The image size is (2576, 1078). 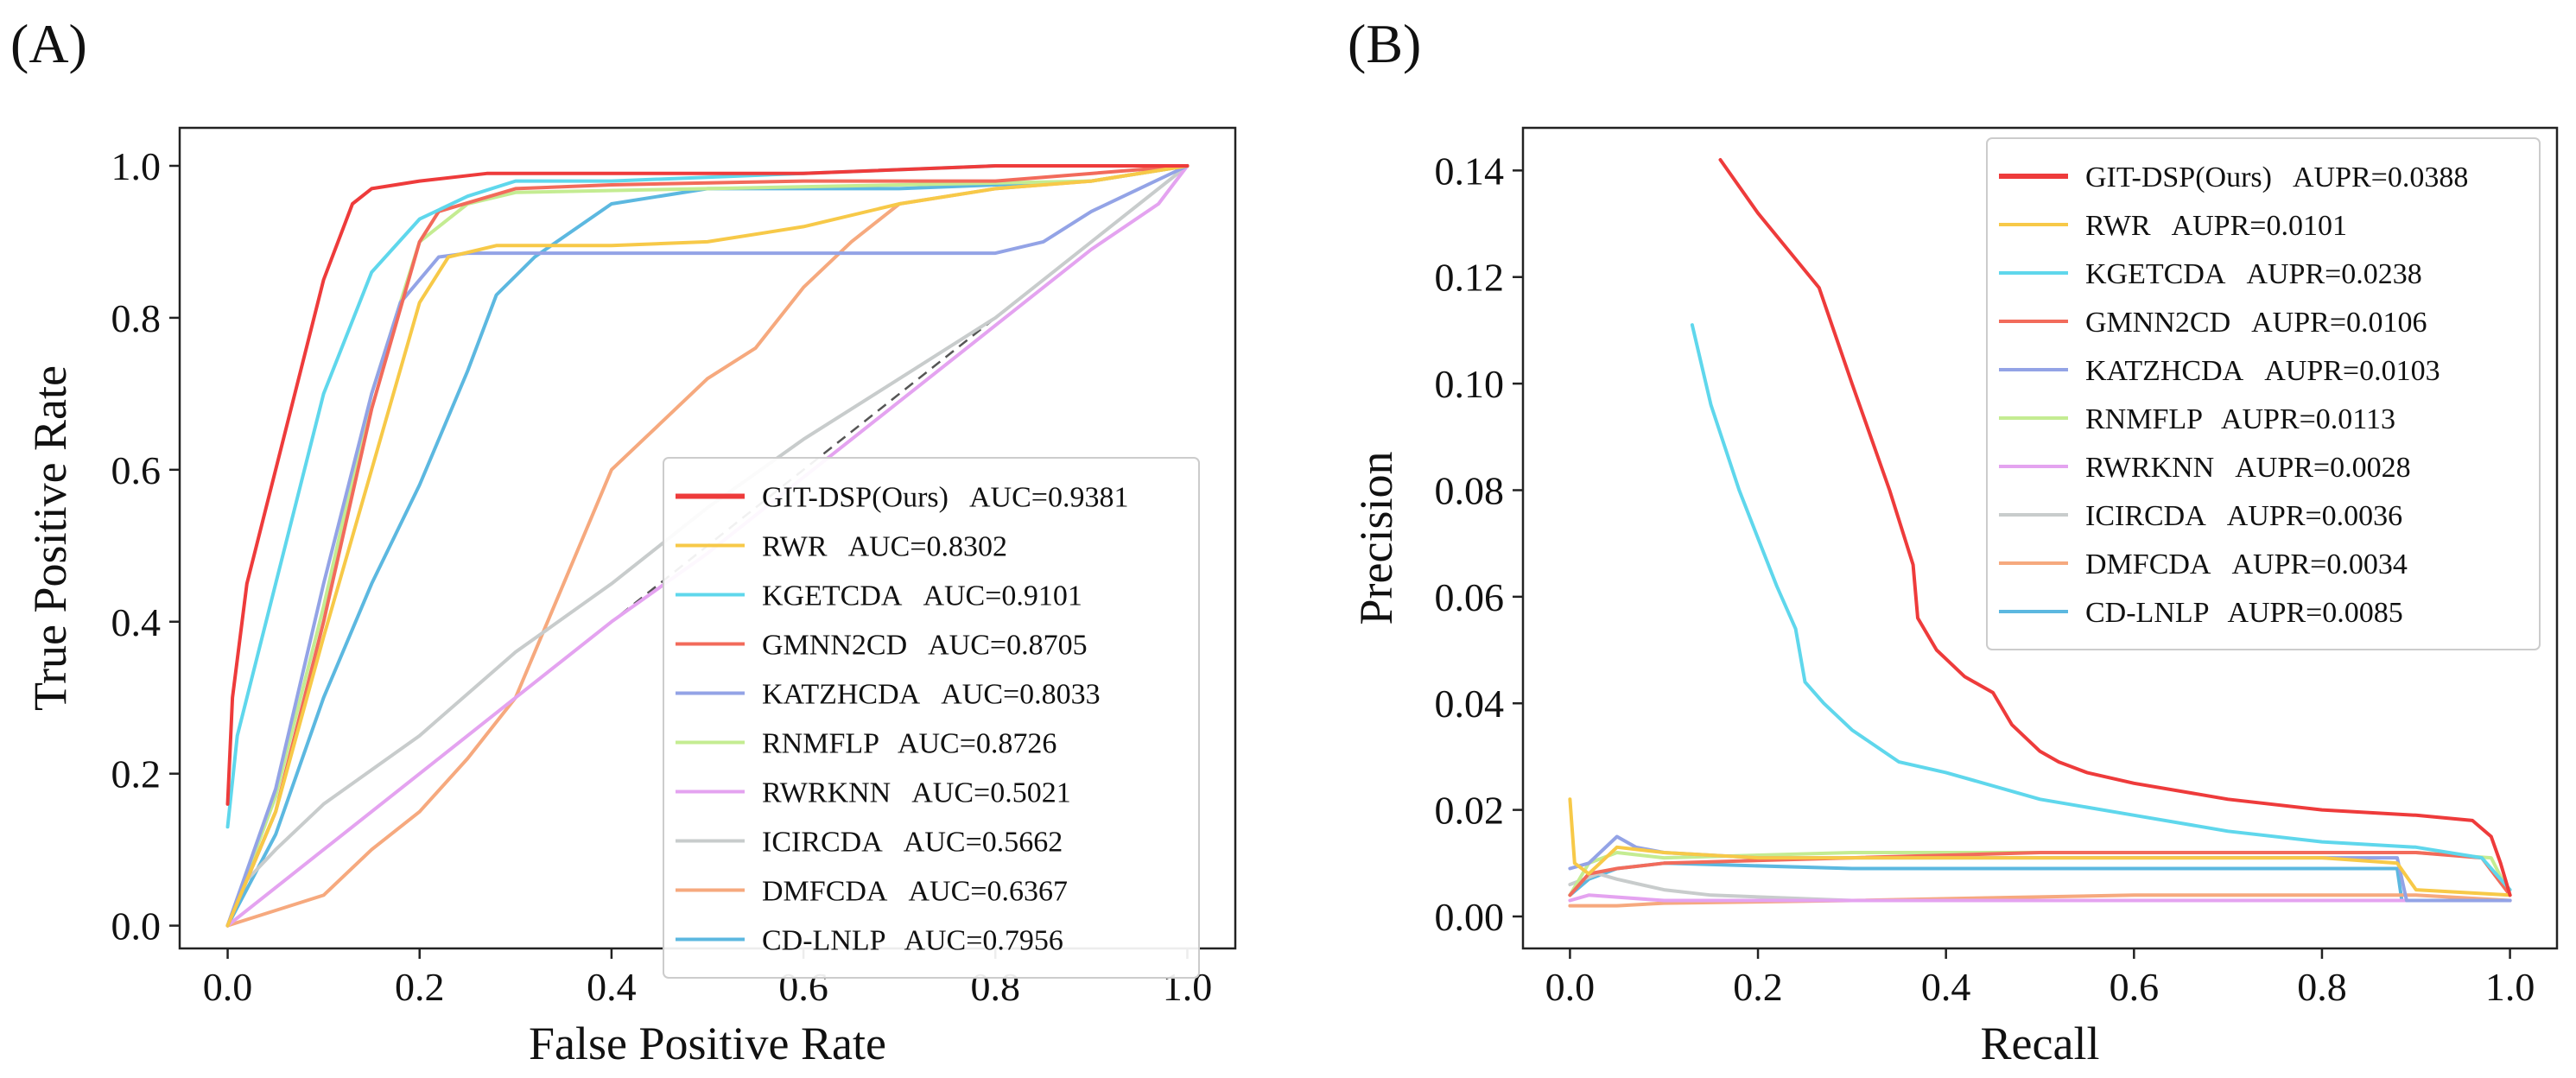 I want to click on legend-series-metric: AUC=0.9381, so click(x=1048, y=498).